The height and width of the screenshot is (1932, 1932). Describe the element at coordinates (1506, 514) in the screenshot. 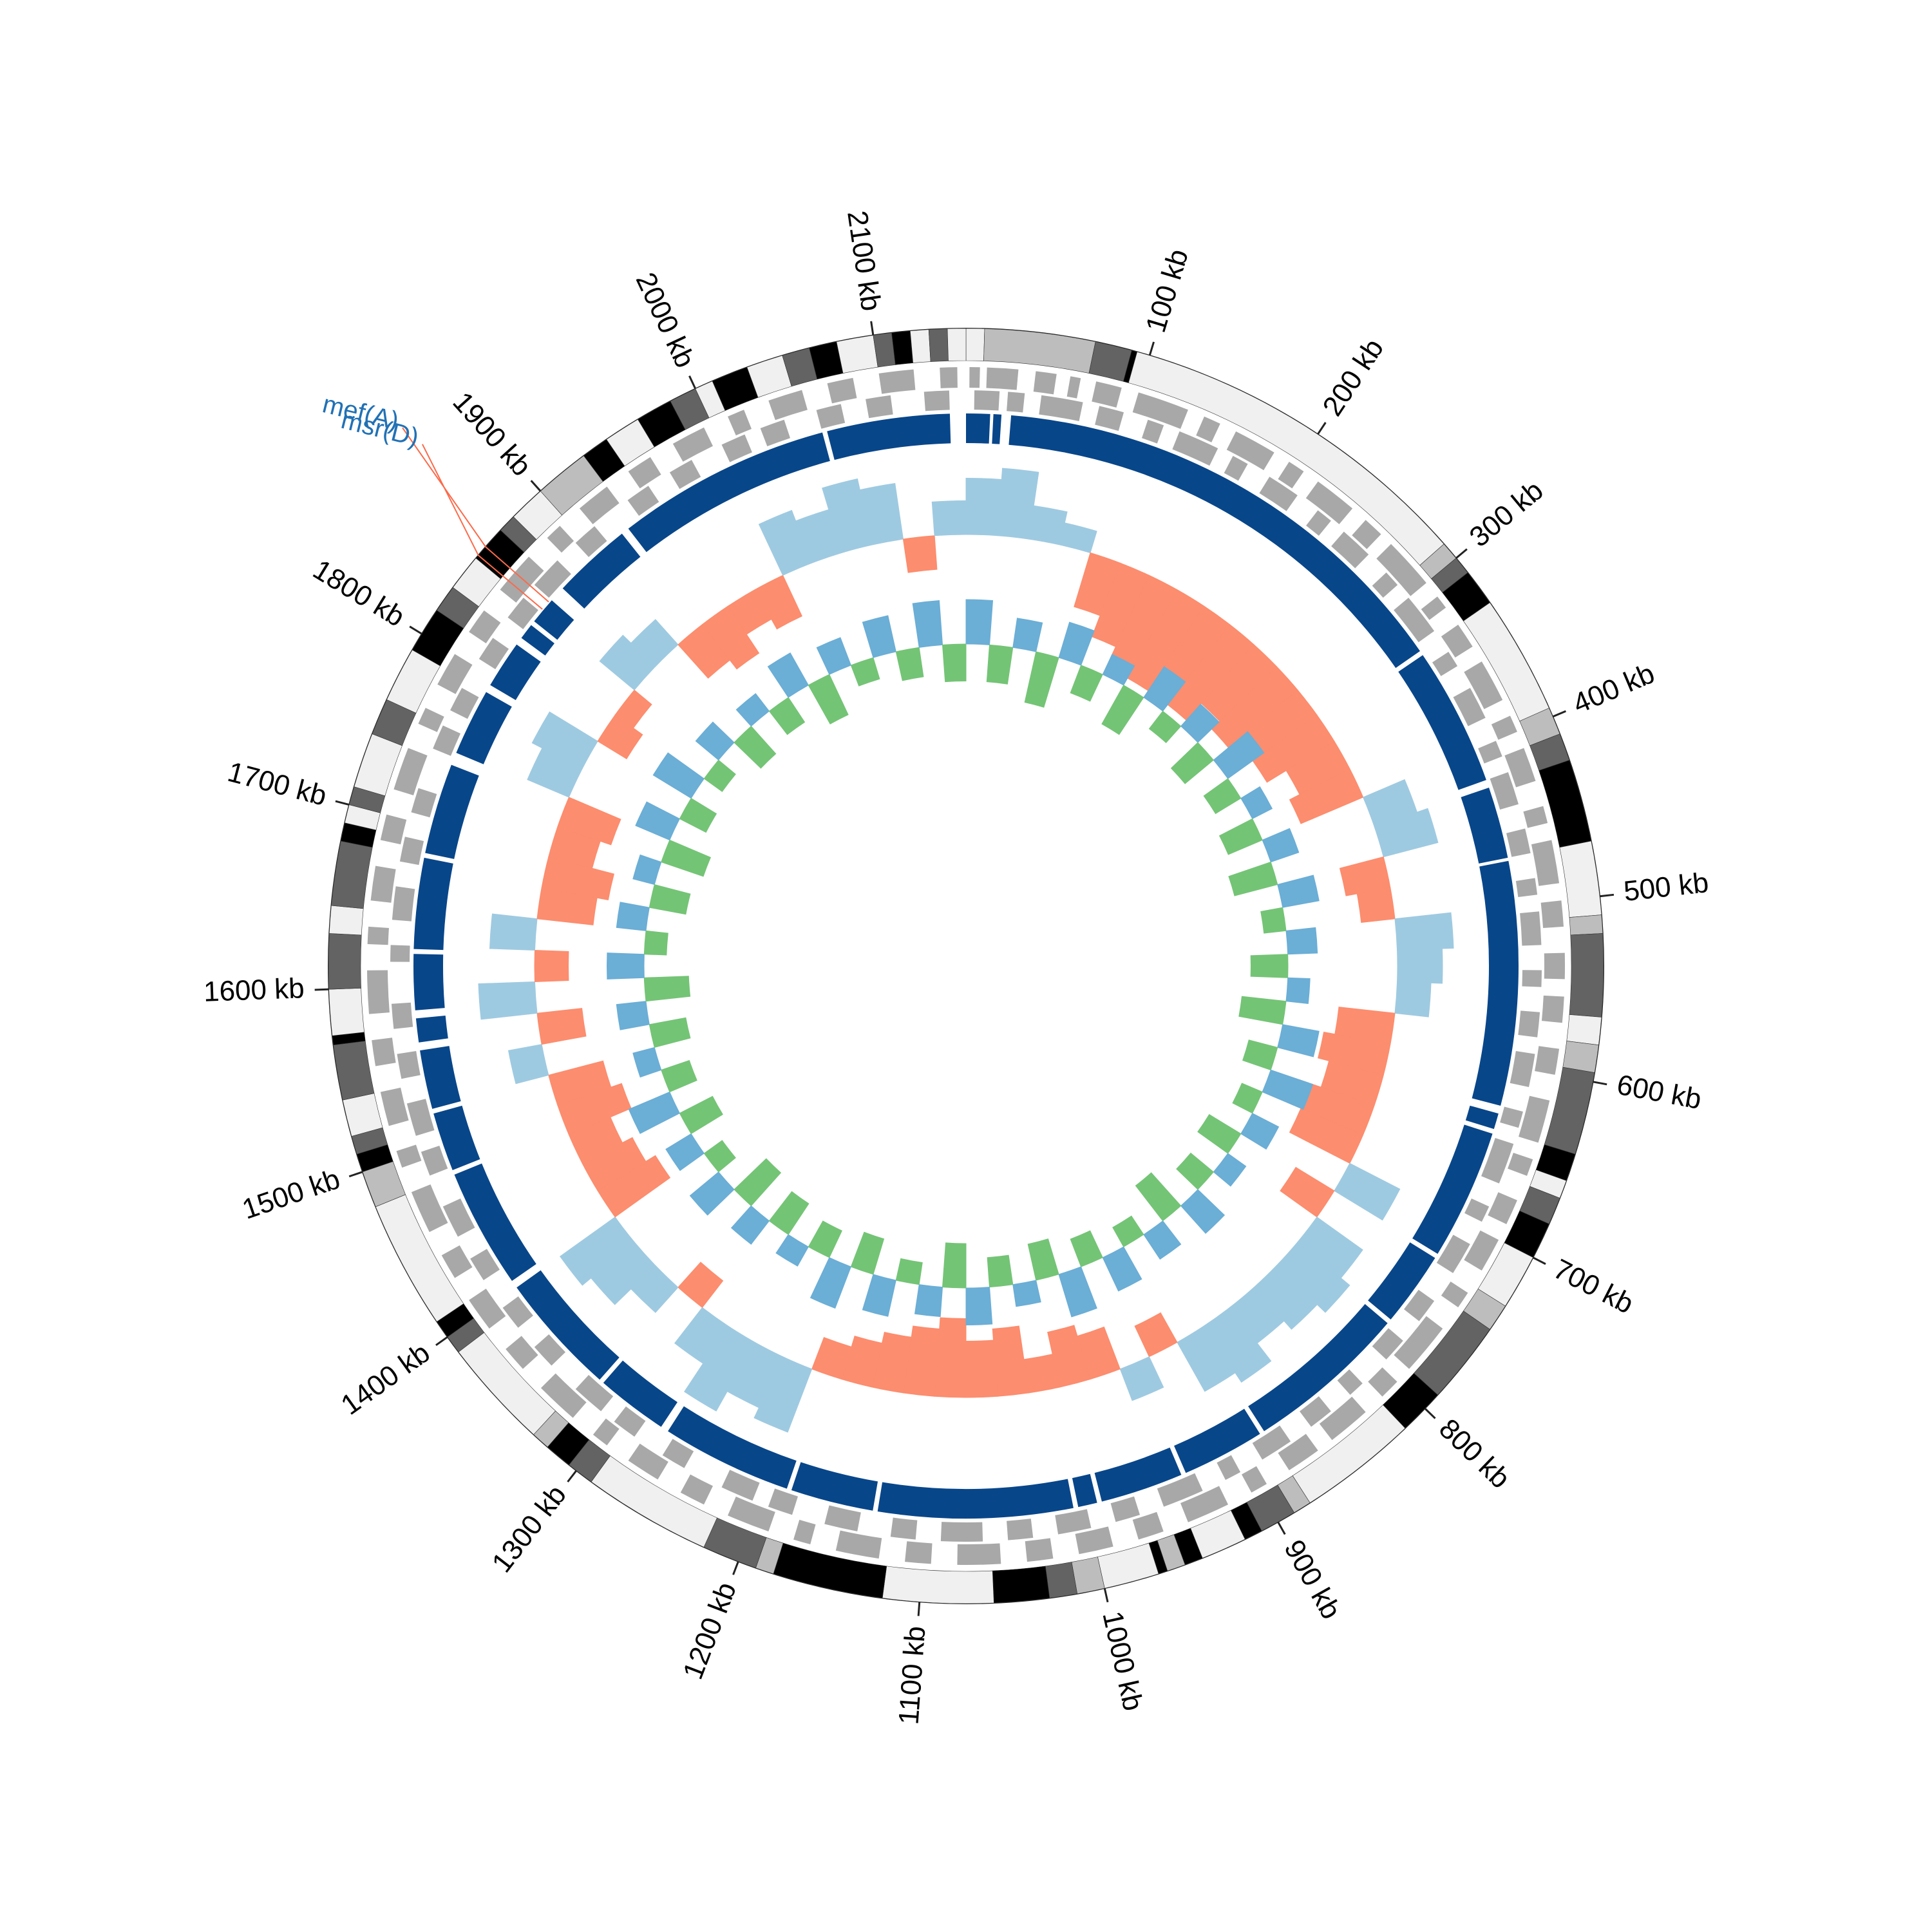

I see `tick-label: 300 kb` at that location.